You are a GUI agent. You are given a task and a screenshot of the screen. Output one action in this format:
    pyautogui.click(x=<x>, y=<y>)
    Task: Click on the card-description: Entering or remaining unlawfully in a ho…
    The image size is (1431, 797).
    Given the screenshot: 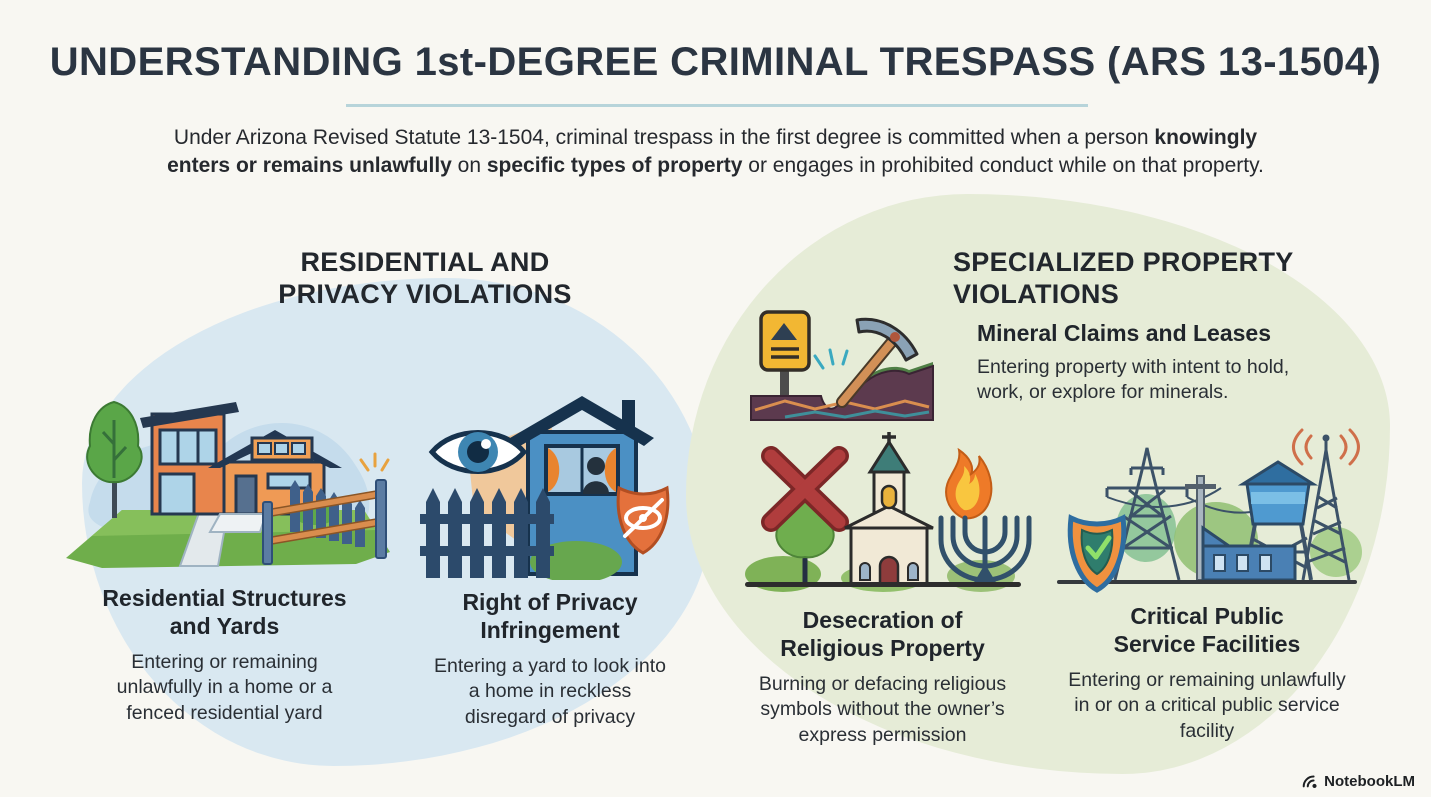 What is the action you would take?
    pyautogui.click(x=224, y=687)
    